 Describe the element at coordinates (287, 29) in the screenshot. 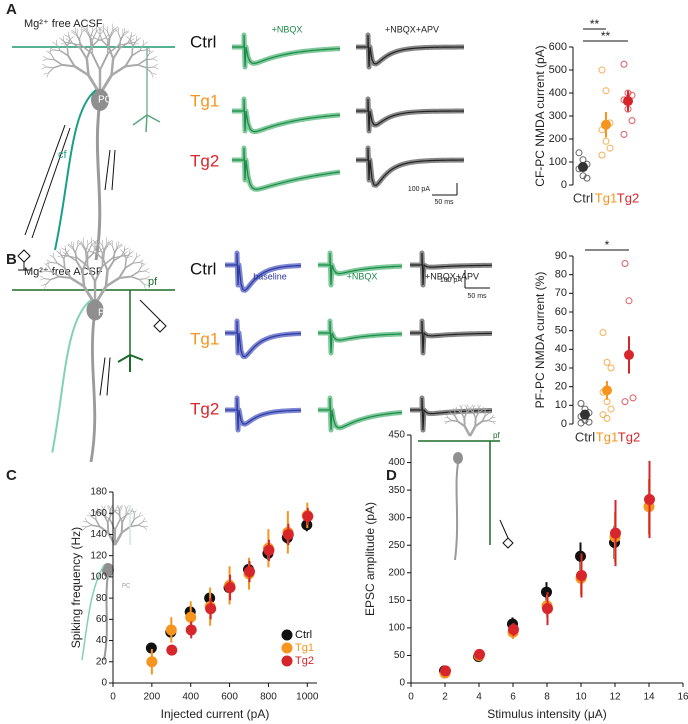

I see `column-label: +NBQX` at that location.